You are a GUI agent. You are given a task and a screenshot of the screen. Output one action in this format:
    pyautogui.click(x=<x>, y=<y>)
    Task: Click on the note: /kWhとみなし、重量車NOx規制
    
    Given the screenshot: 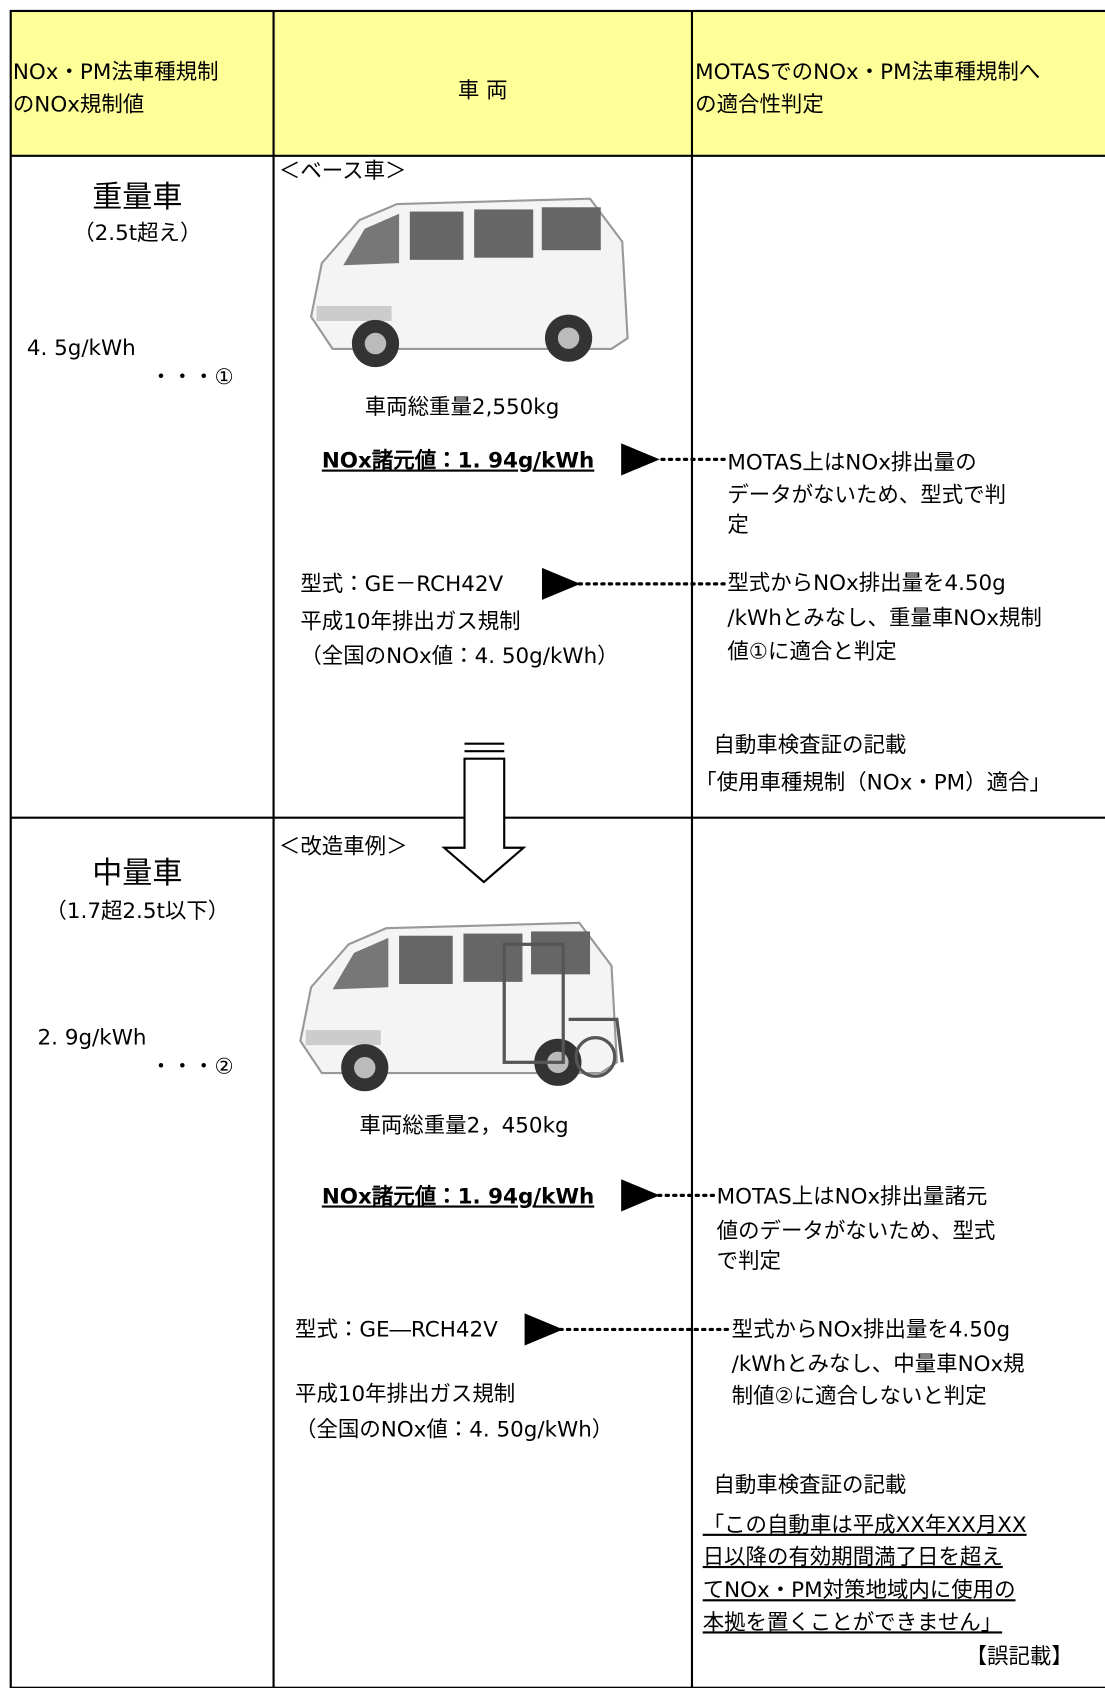 What is the action you would take?
    pyautogui.click(x=884, y=618)
    